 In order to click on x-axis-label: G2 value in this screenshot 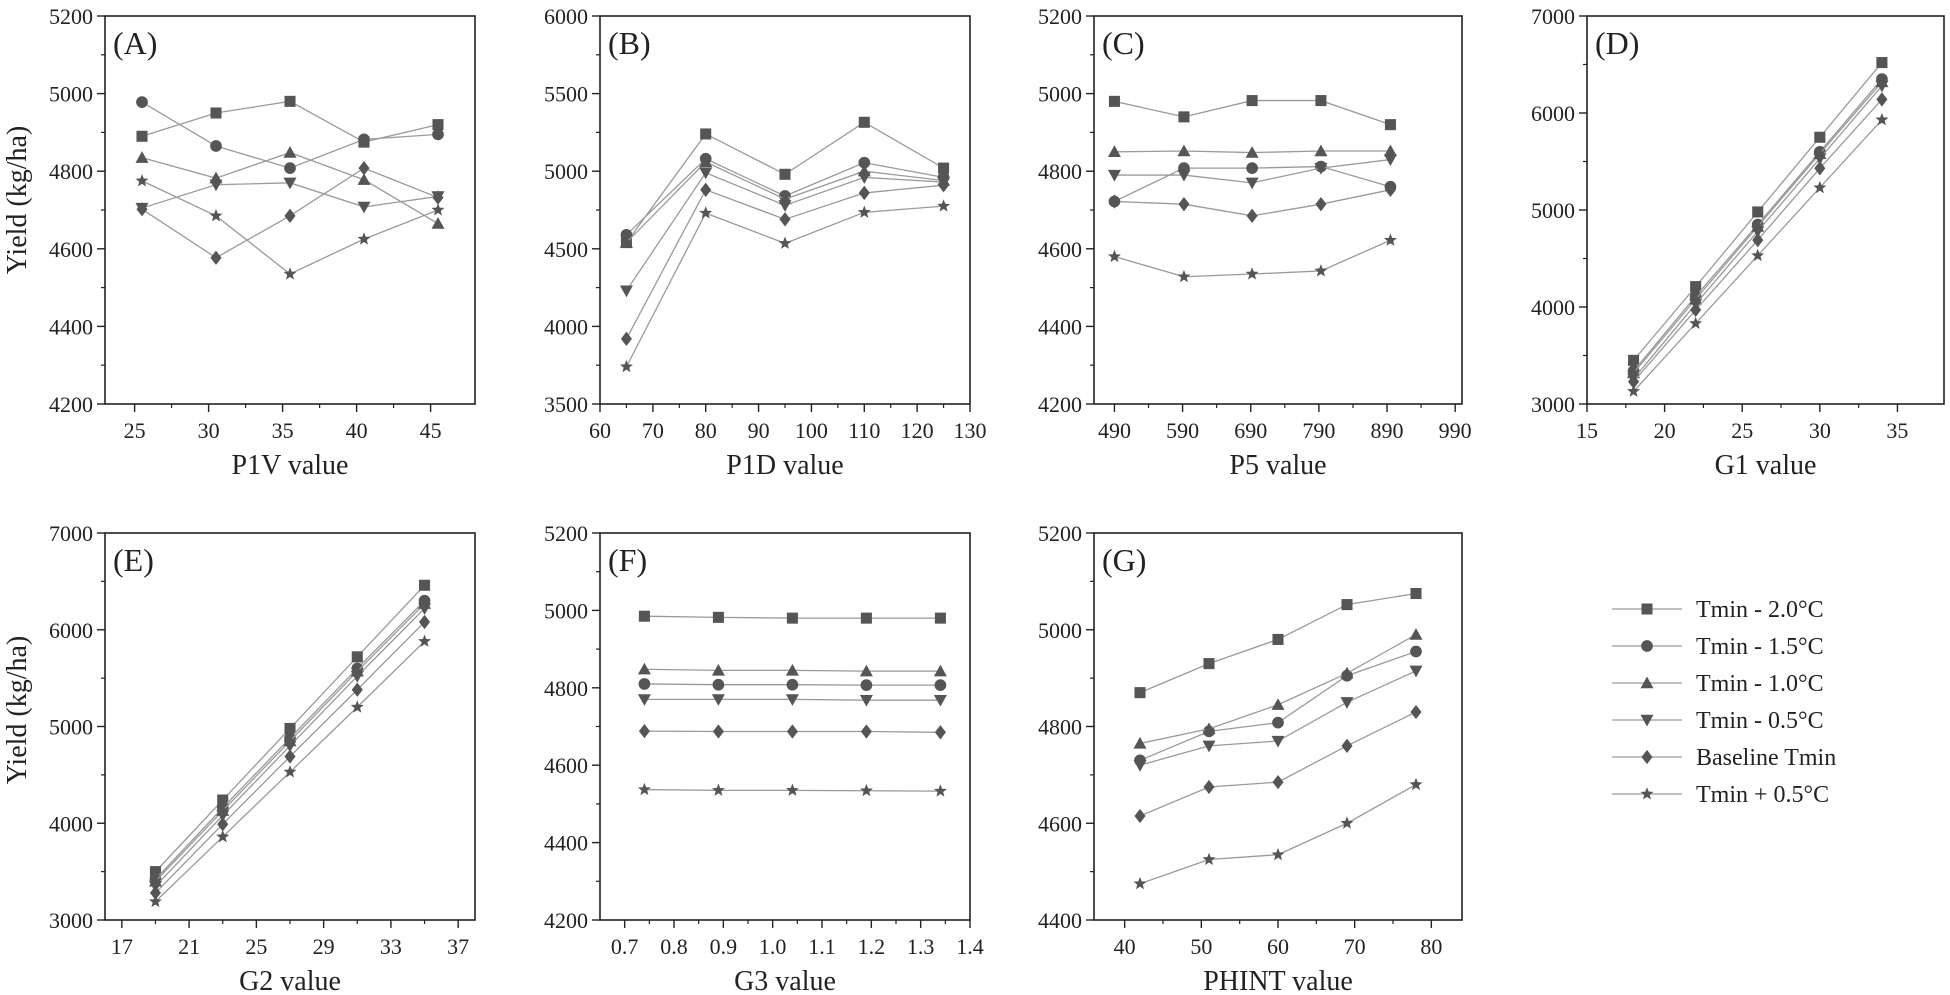, I will do `click(290, 980)`.